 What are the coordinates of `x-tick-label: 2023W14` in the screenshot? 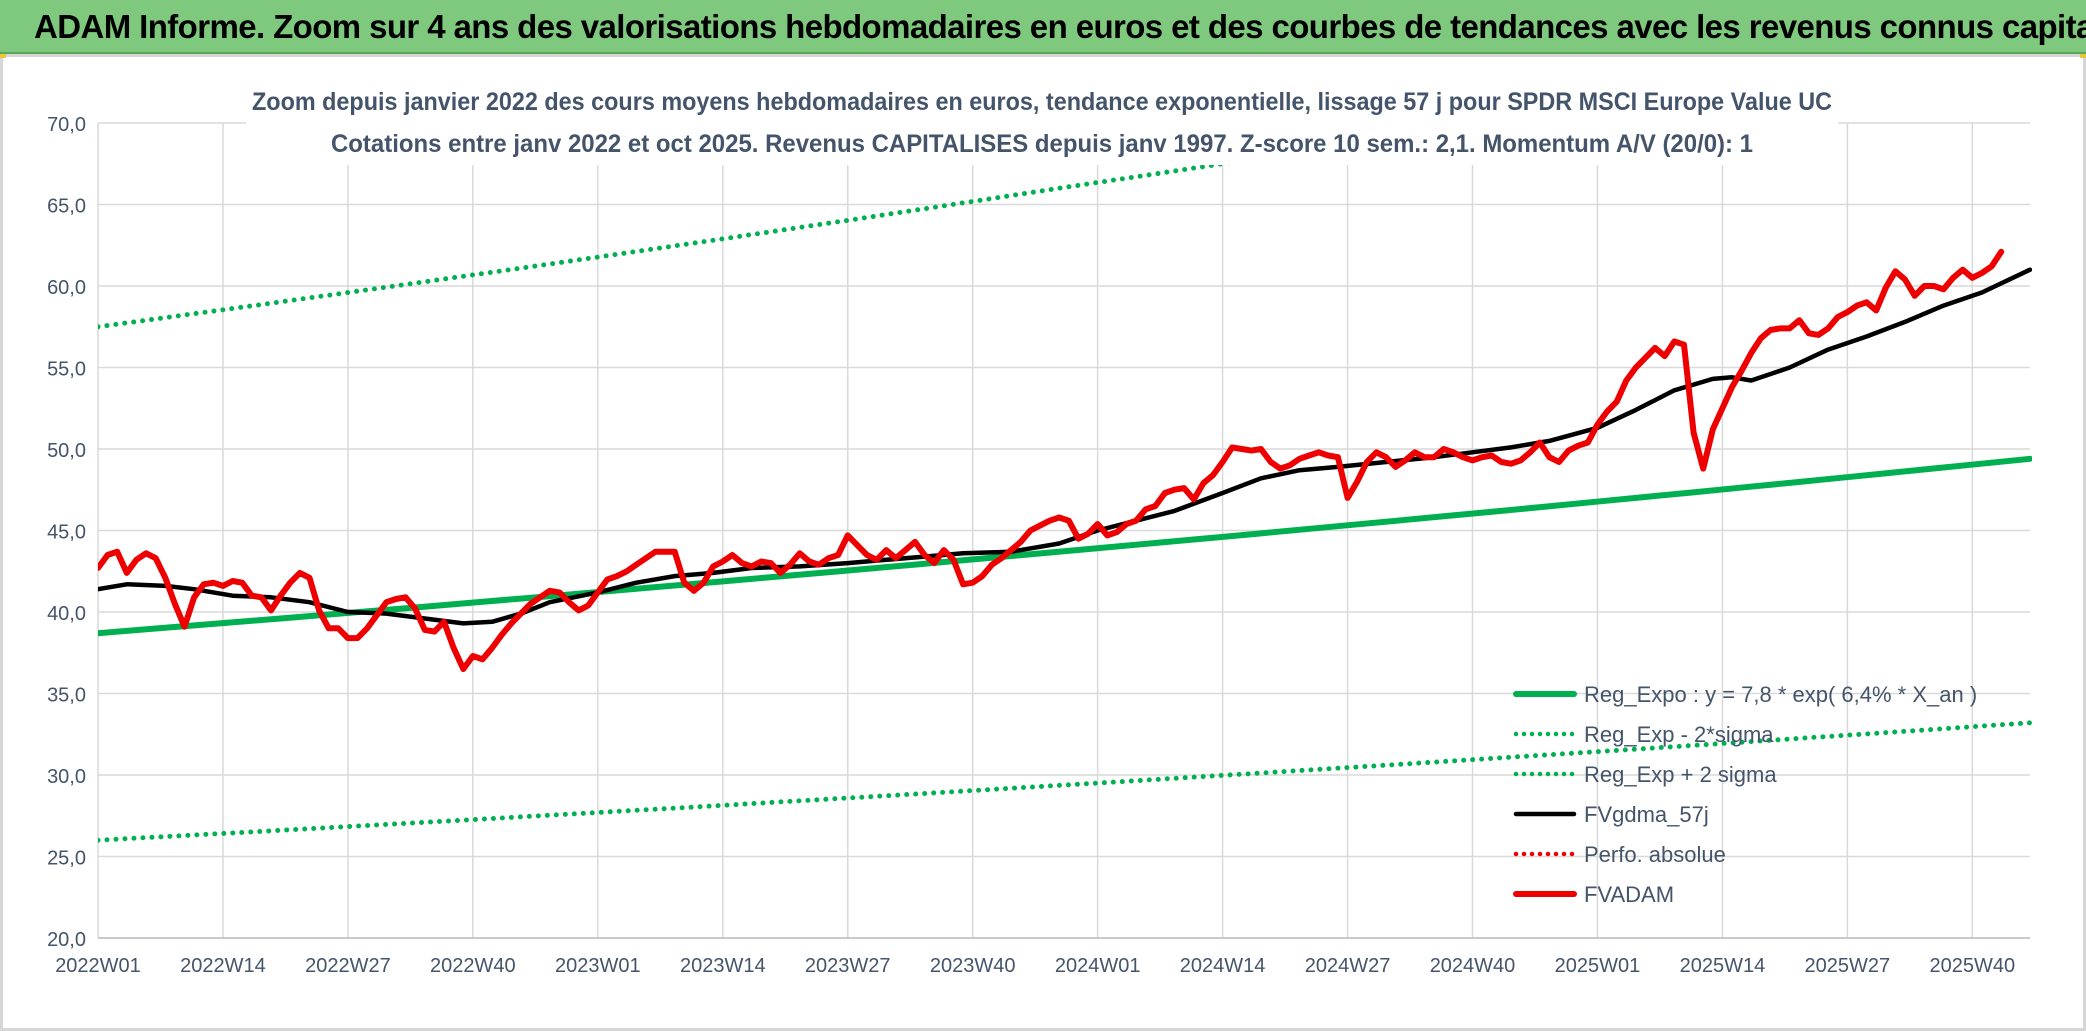 It's located at (723, 966).